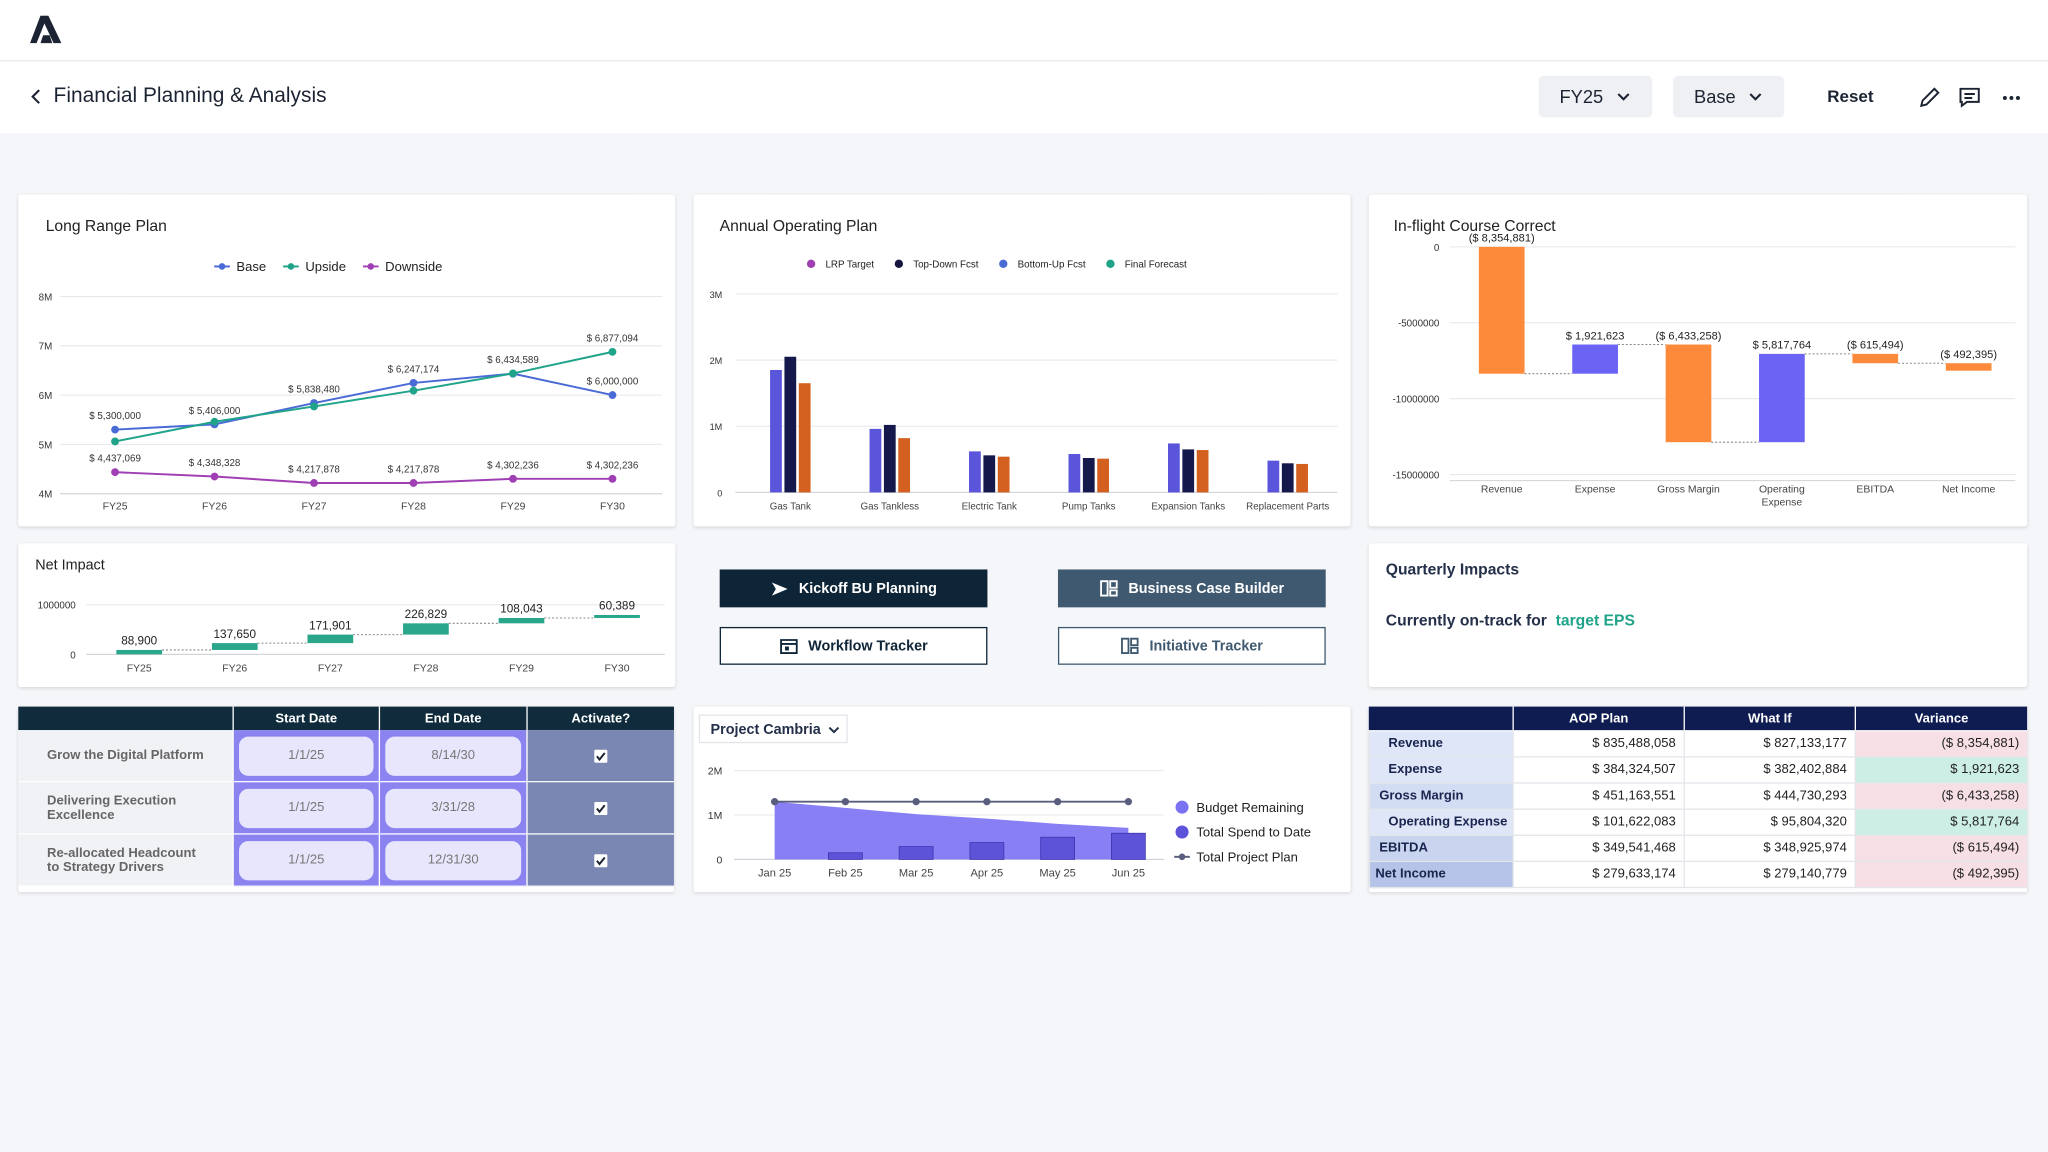  I want to click on fiscal-year-dropdown: FY25, so click(1595, 96).